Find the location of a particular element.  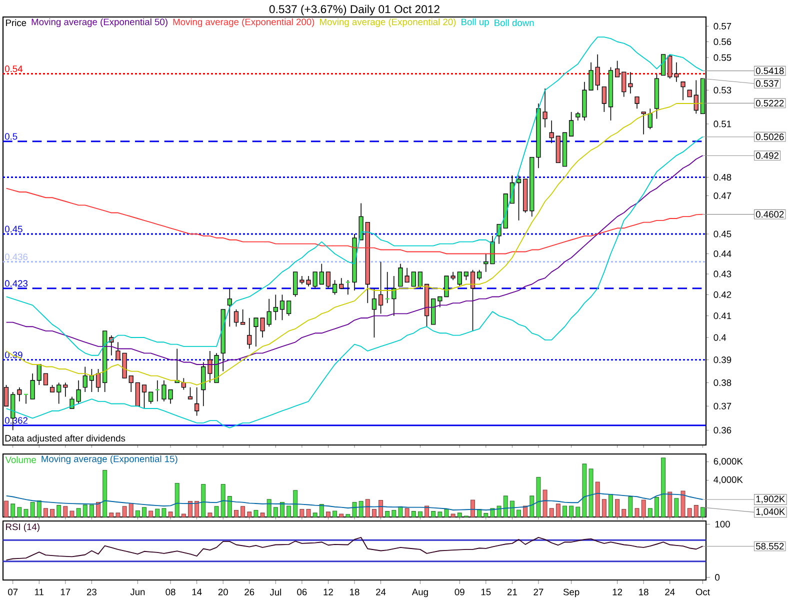

annotation: 0.5026 is located at coordinates (770, 137).